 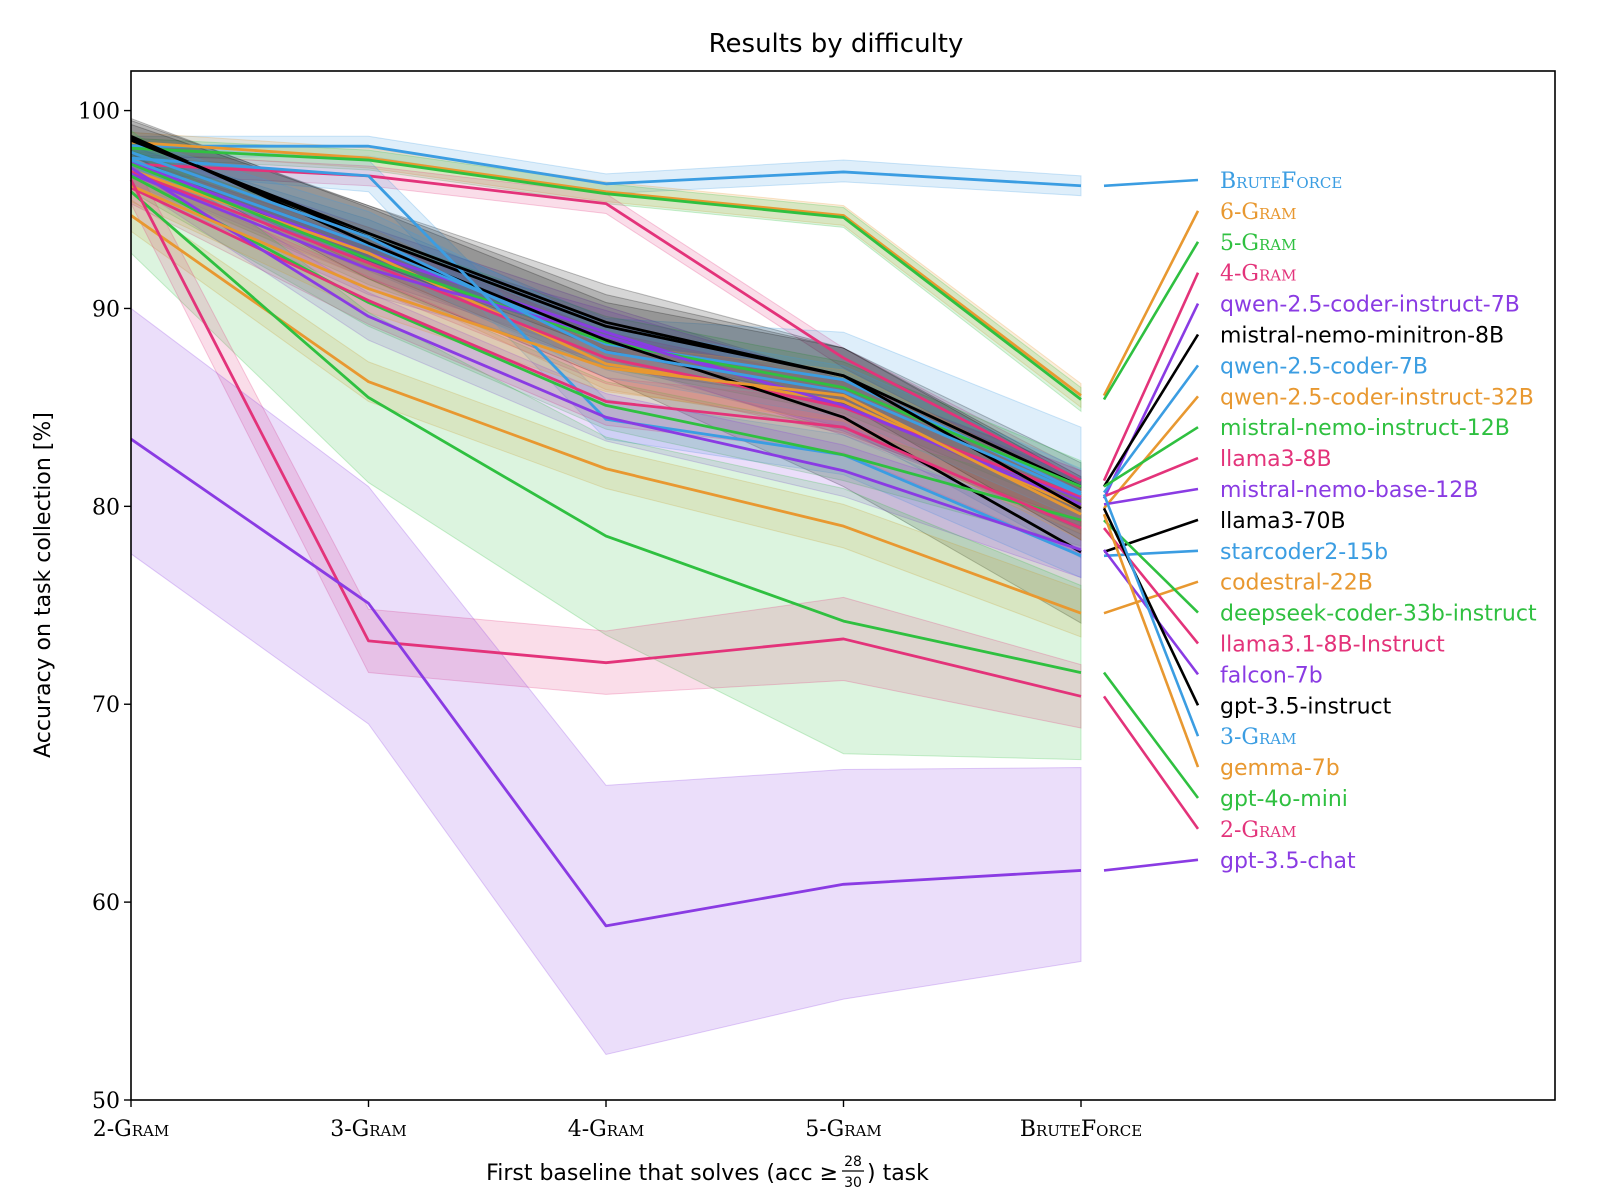 What do you see at coordinates (606, 1129) in the screenshot?
I see `x-tick-label: 4-Gram` at bounding box center [606, 1129].